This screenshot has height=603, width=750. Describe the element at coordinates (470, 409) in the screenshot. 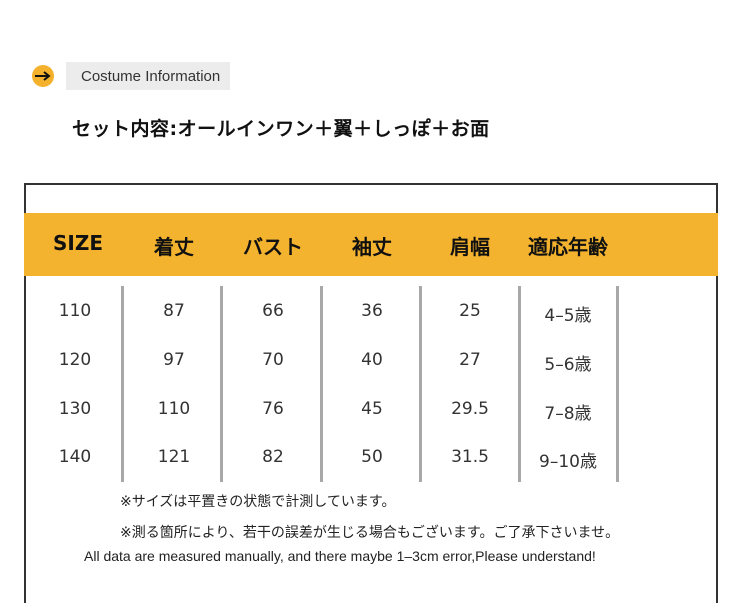

I see `table-cell: 29.5` at that location.